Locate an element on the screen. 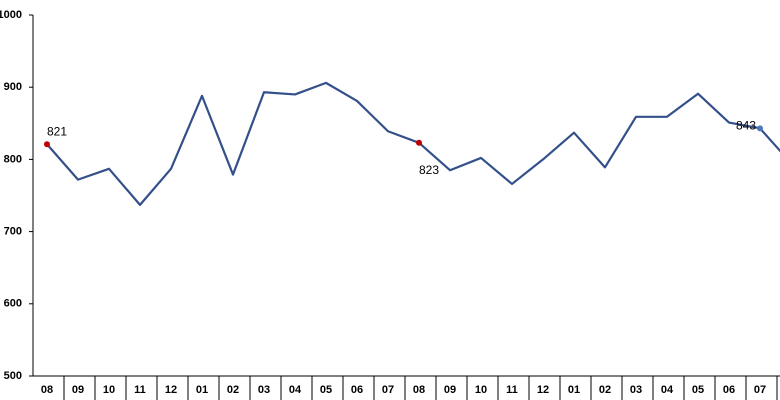  data-label: 823 is located at coordinates (429, 170).